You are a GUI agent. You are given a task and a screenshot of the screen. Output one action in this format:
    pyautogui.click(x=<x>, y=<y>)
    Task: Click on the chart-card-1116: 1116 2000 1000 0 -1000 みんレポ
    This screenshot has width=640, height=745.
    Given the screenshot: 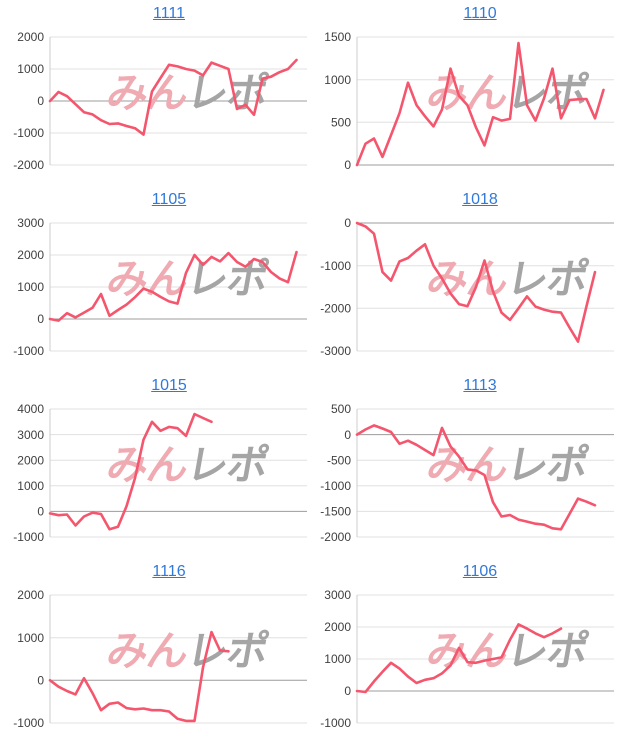 What is the action you would take?
    pyautogui.click(x=160, y=651)
    